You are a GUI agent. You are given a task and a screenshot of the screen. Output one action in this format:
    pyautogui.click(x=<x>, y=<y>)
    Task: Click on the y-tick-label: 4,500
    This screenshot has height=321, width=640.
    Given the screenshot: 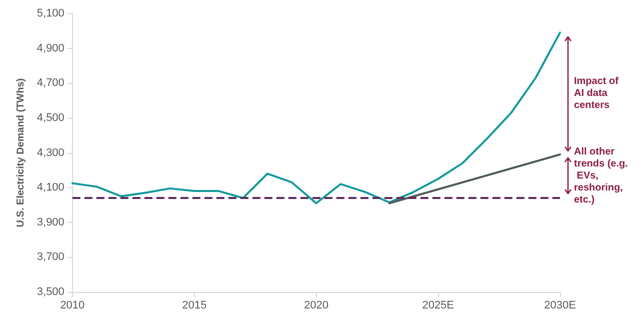 What is the action you would take?
    pyautogui.click(x=50, y=118)
    